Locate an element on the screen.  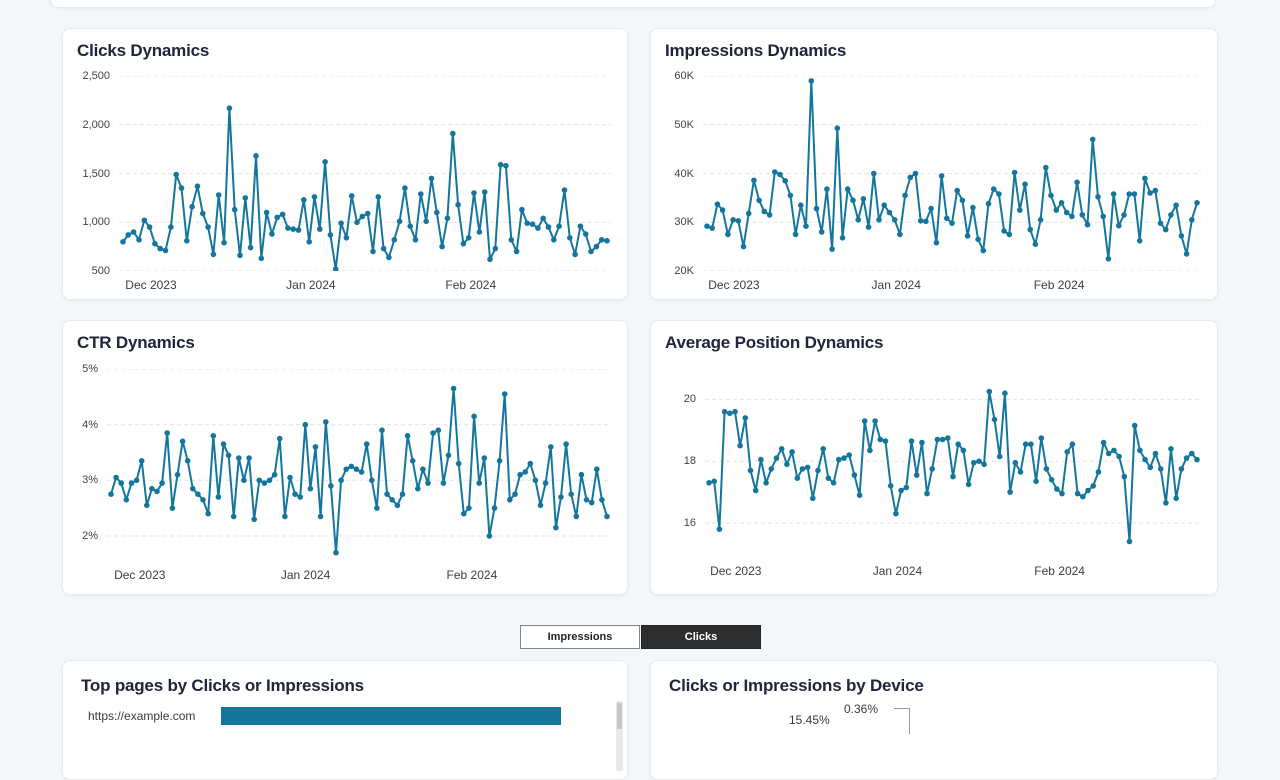
y-axis-labels: 2,500 2,000 1,500 1,000 500 is located at coordinates (97, 173).